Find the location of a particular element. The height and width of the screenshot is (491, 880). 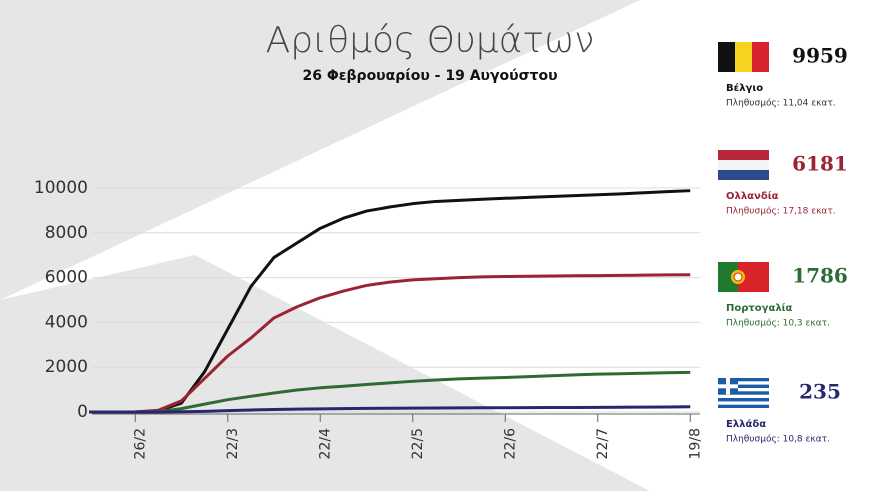

x-tick-label: 26/2 is located at coordinates (140, 443).